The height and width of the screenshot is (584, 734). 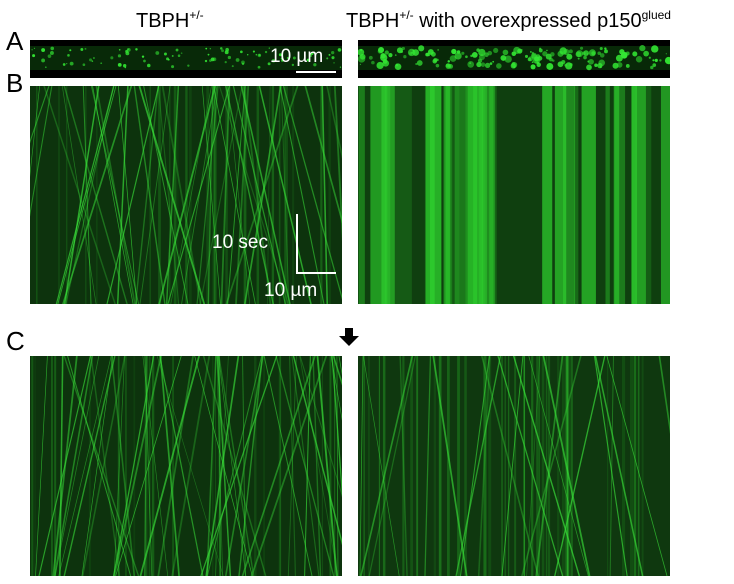 What do you see at coordinates (163, 21) in the screenshot?
I see `header-left-base: TBPH` at bounding box center [163, 21].